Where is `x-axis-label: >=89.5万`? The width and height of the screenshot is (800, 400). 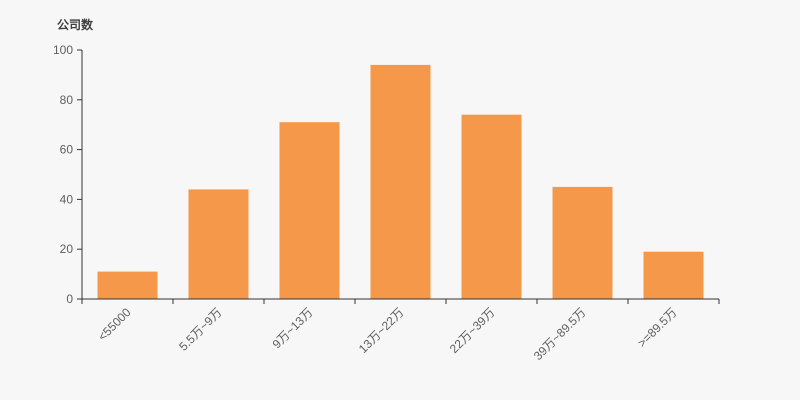
x-axis-label: >=89.5万 is located at coordinates (657, 327).